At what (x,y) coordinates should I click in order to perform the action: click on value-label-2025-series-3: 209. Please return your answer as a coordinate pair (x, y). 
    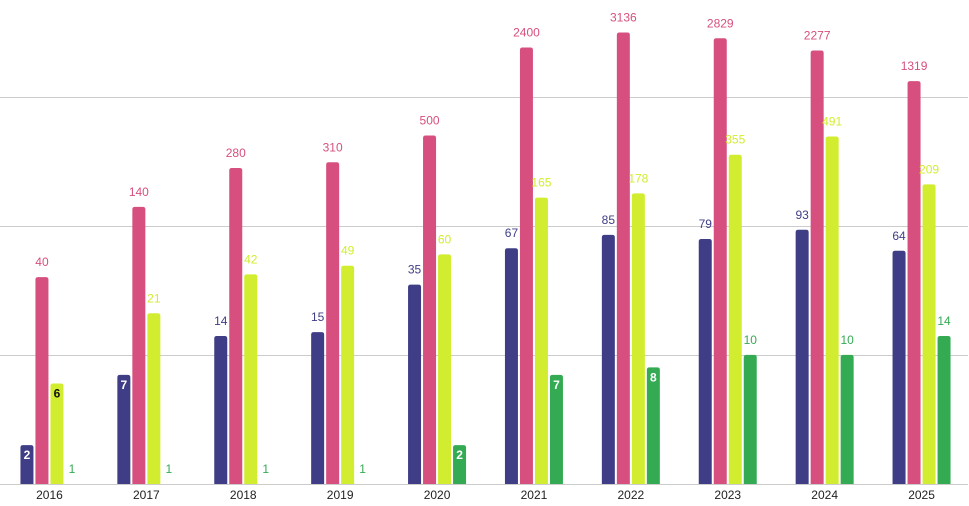
    Looking at the image, I should click on (929, 169).